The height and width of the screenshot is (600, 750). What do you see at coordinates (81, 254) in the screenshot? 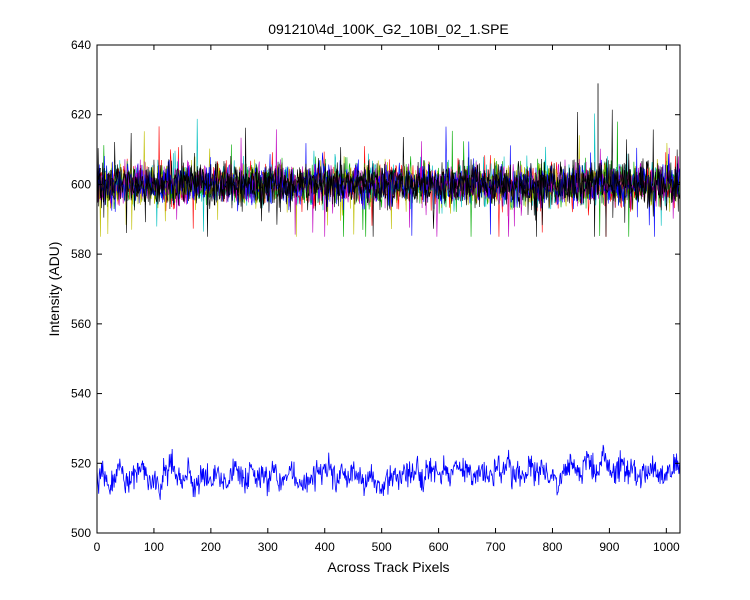
I see `y-tick-label: 580` at bounding box center [81, 254].